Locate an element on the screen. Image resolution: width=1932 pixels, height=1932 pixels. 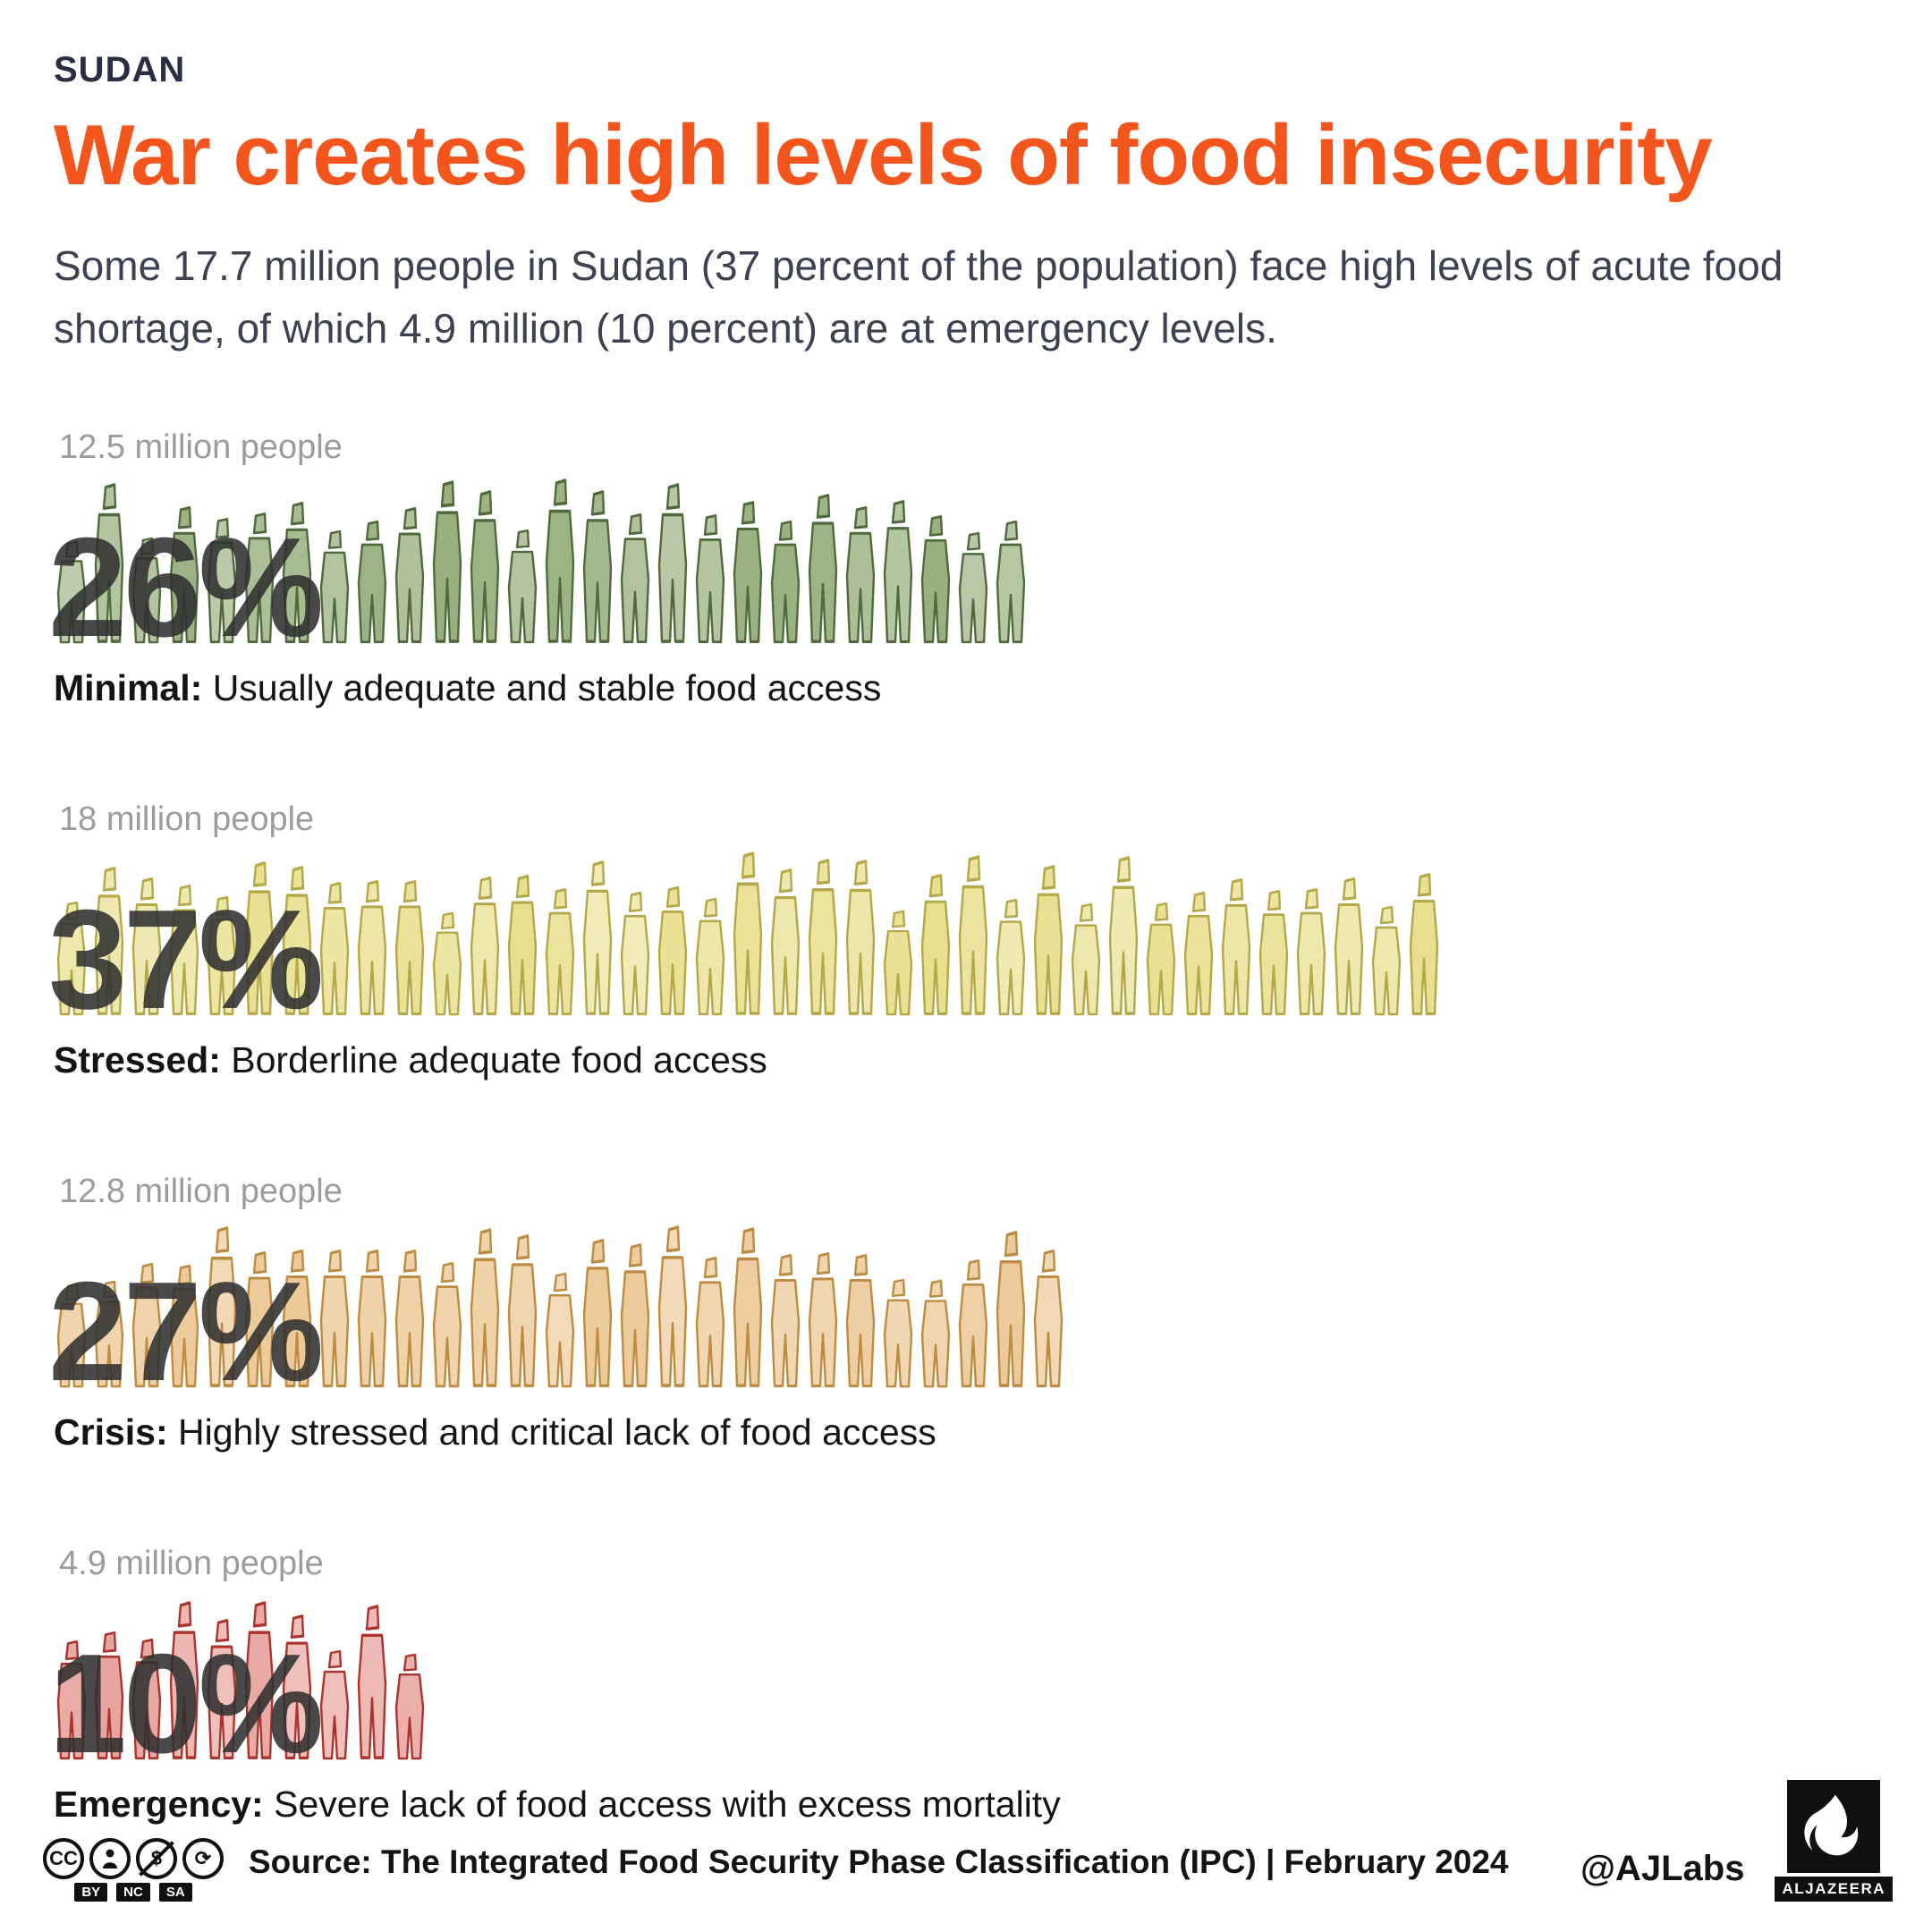
cc-license-tags: BY NC SA is located at coordinates (133, 1892).